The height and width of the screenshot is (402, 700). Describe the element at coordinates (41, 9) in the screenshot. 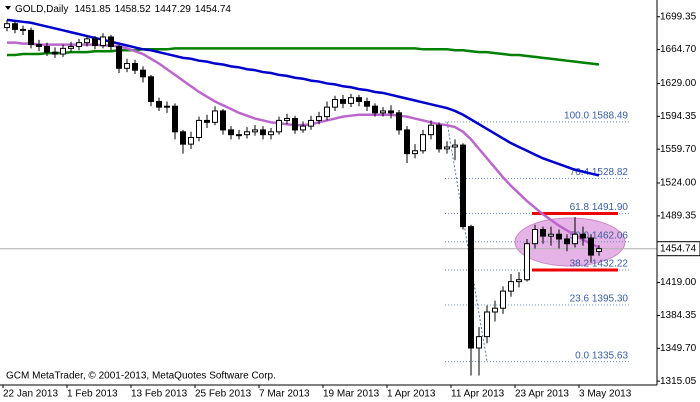

I see `symbol-title: GOLD,Daily` at that location.